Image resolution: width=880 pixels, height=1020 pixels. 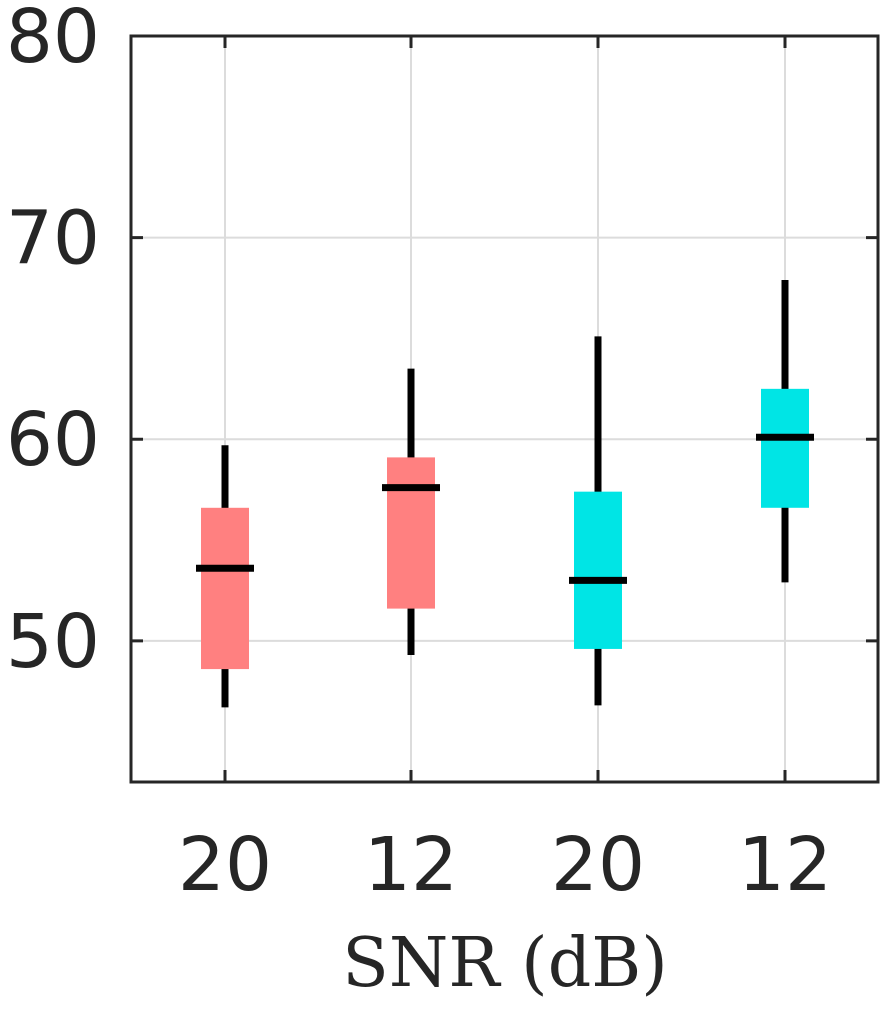 I want to click on y-tick-label: 70, so click(x=53, y=239).